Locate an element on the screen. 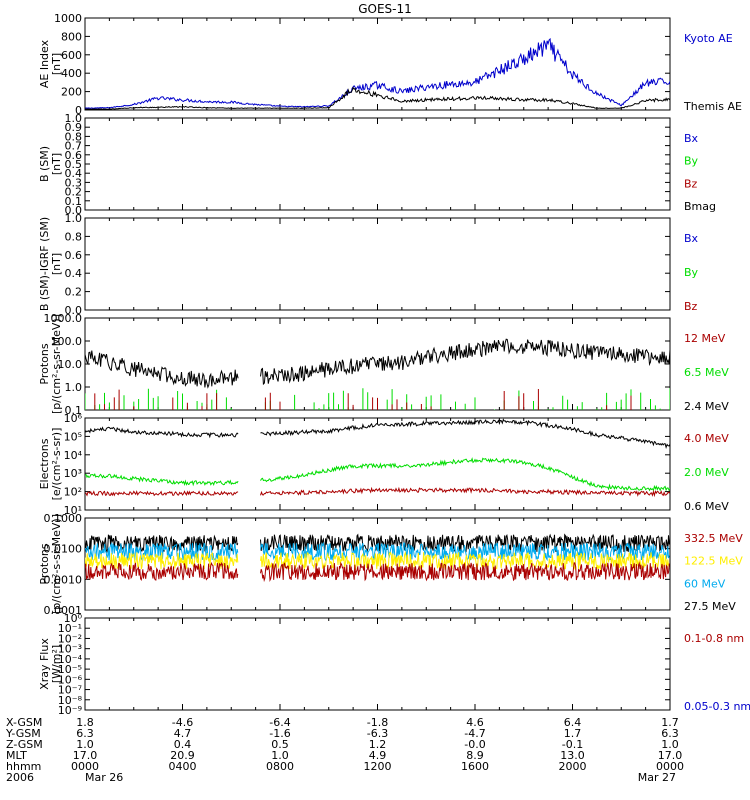 The height and width of the screenshot is (800, 750). x-axis-cell: 17.0 is located at coordinates (670, 755).